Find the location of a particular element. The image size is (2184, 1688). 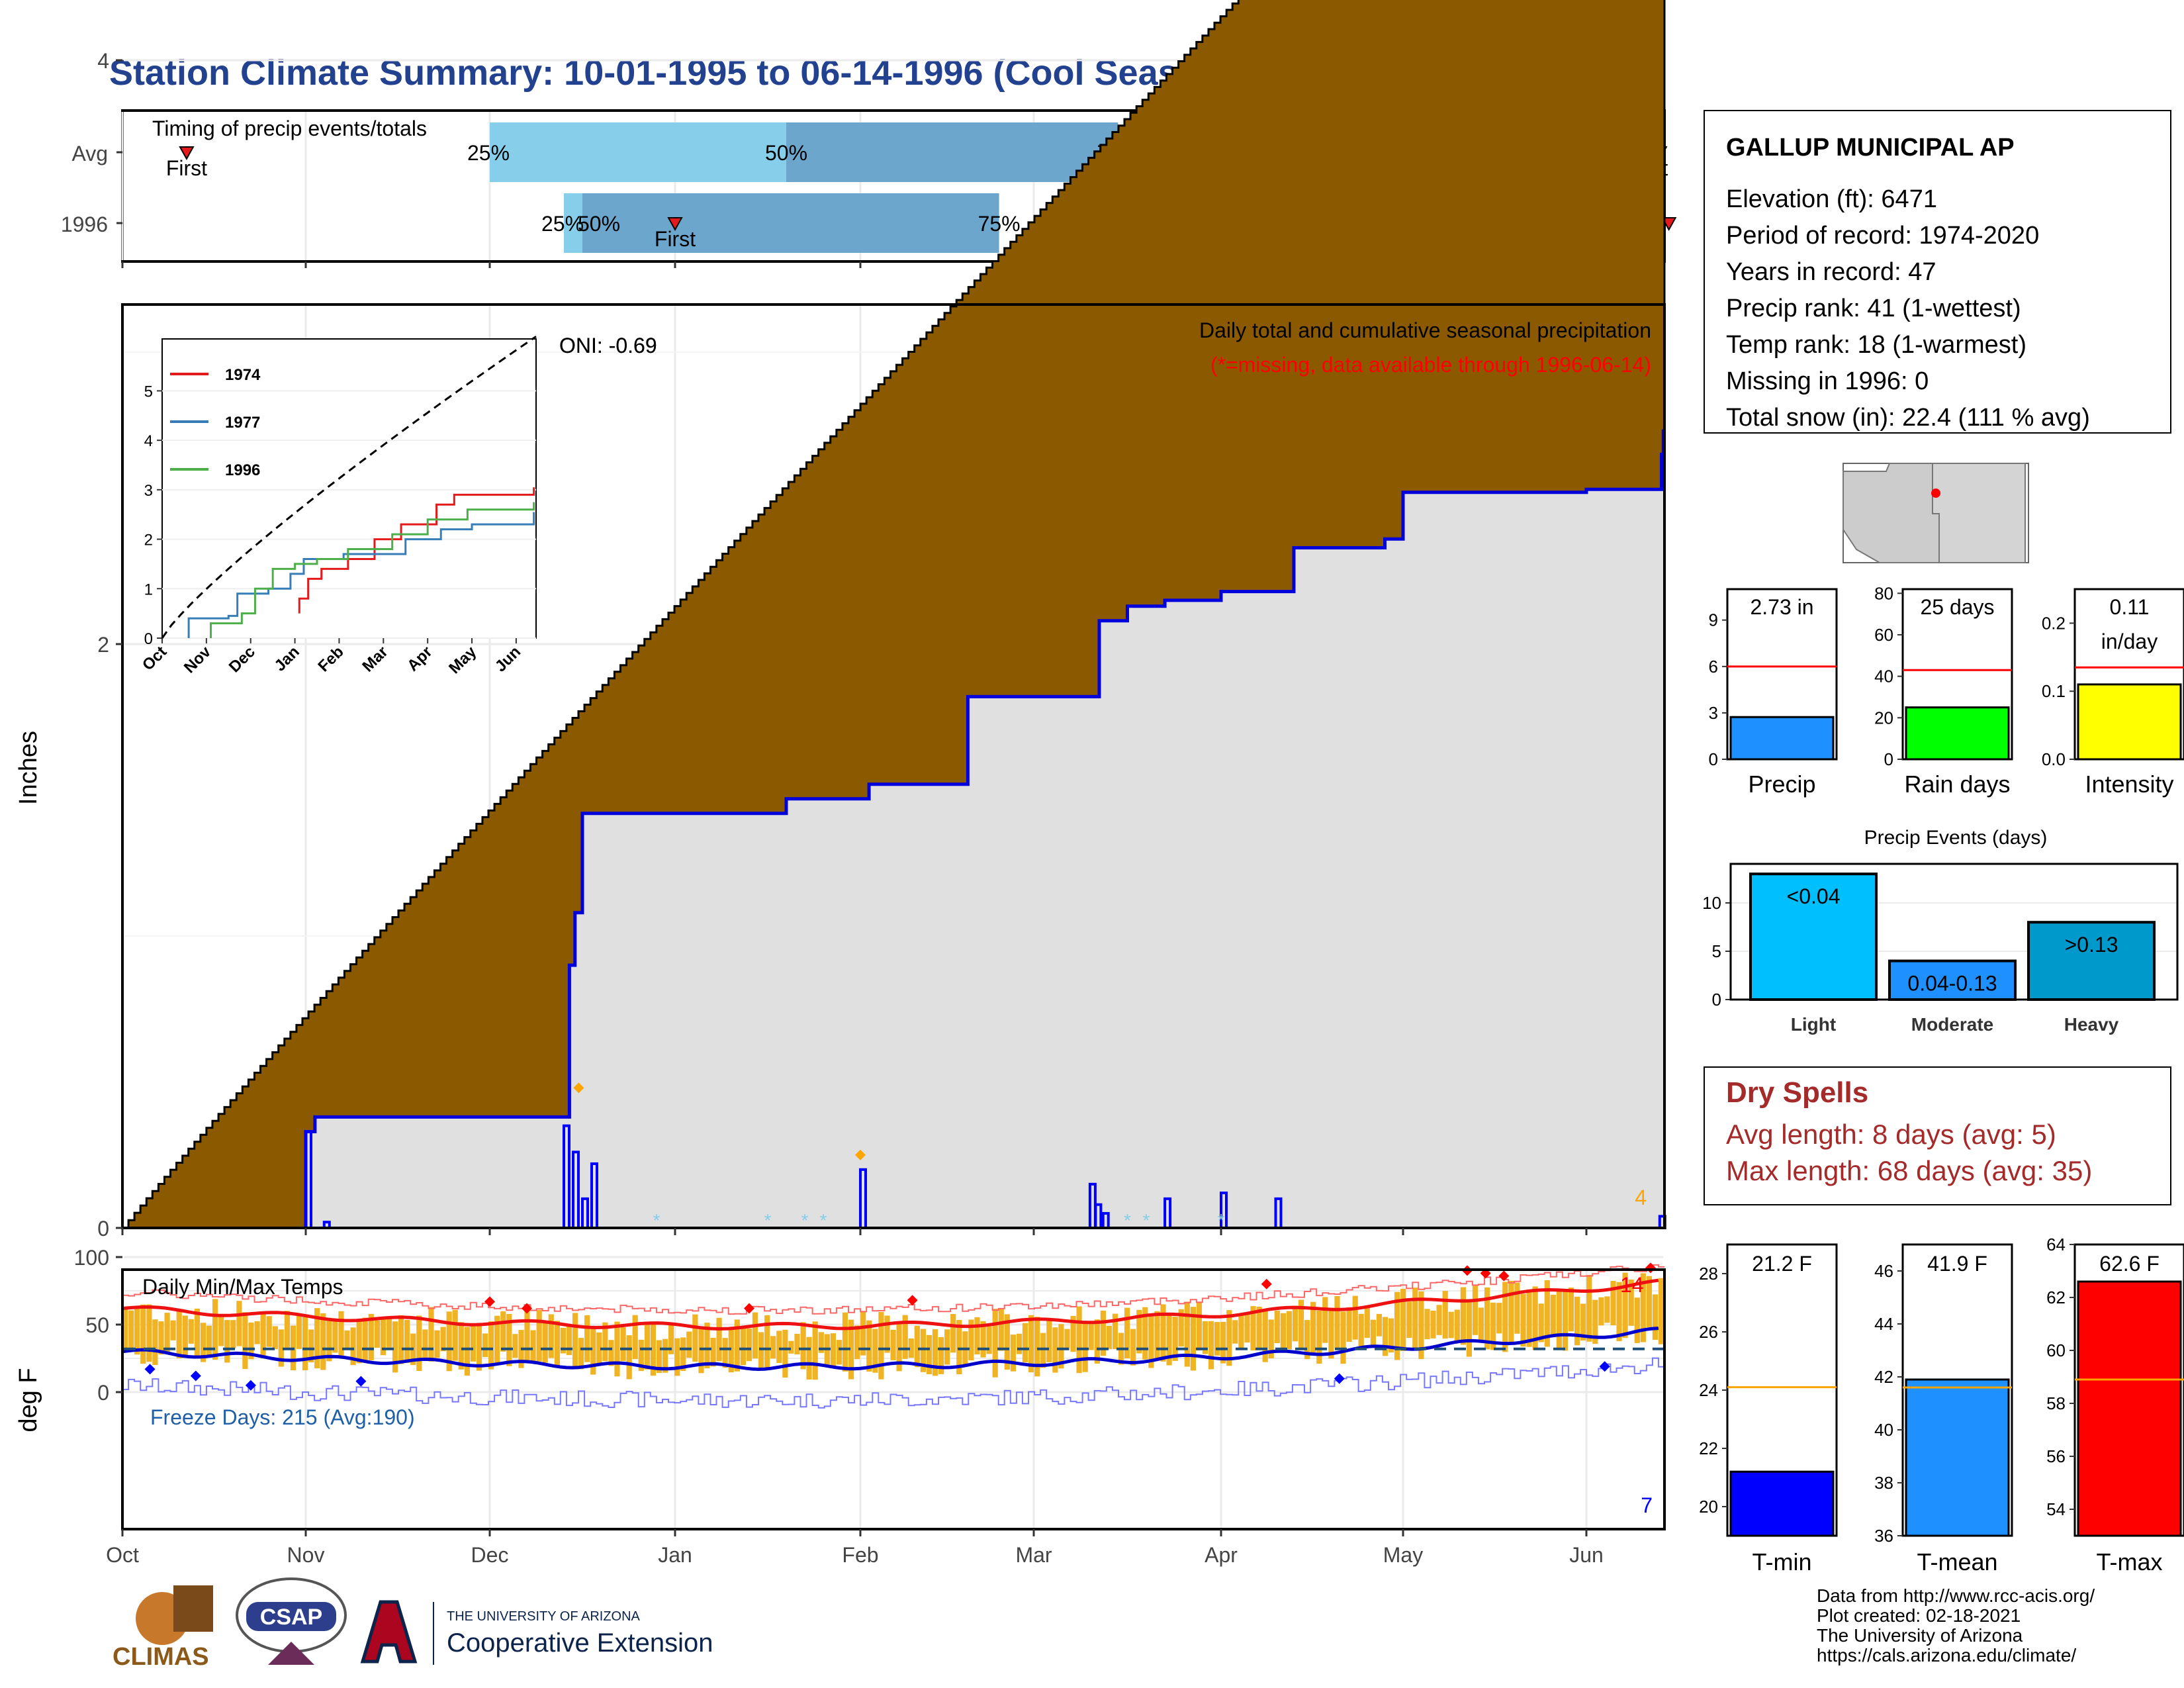

station-info-line: Temp rank: 18 (1-warmest) is located at coordinates (1876, 345).